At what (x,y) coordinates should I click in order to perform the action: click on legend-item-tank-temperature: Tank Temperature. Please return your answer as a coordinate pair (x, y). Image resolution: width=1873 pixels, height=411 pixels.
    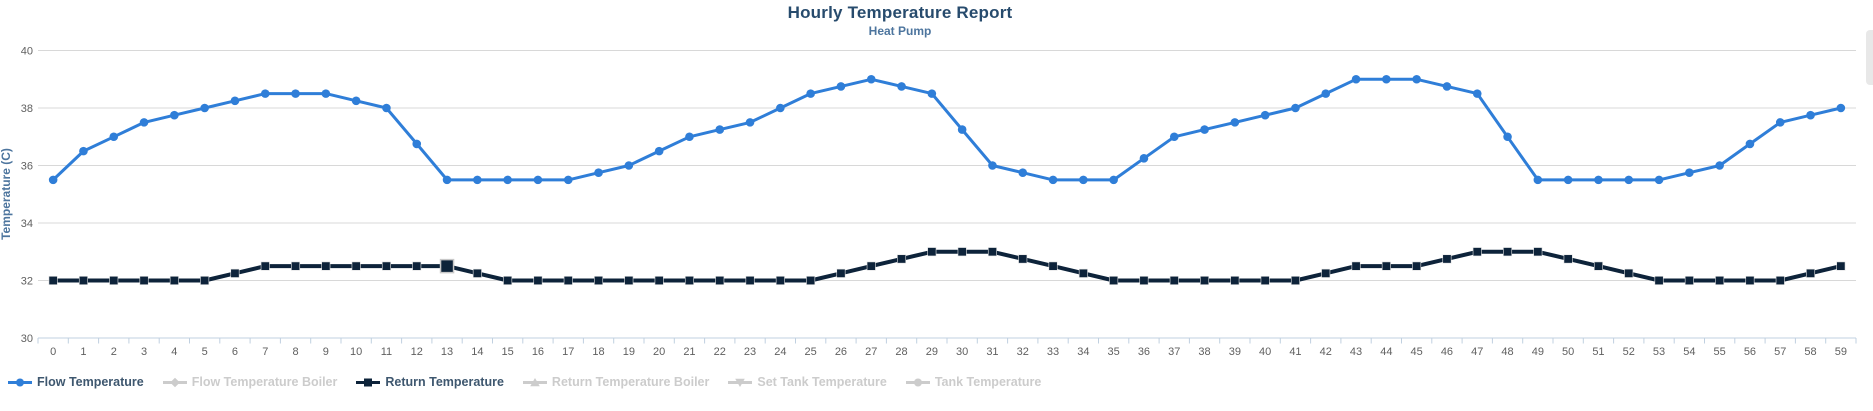
    Looking at the image, I should click on (973, 382).